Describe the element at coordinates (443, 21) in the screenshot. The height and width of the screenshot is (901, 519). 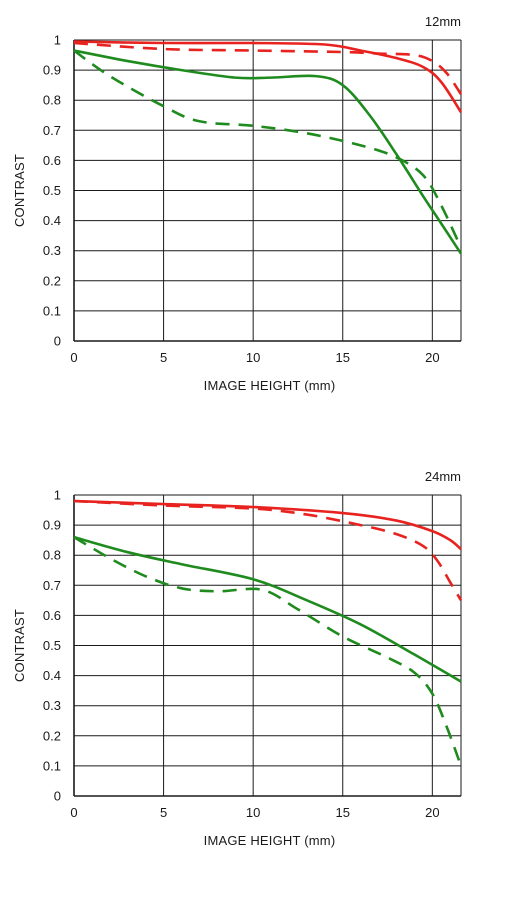
I see `chart-title: 12mm` at that location.